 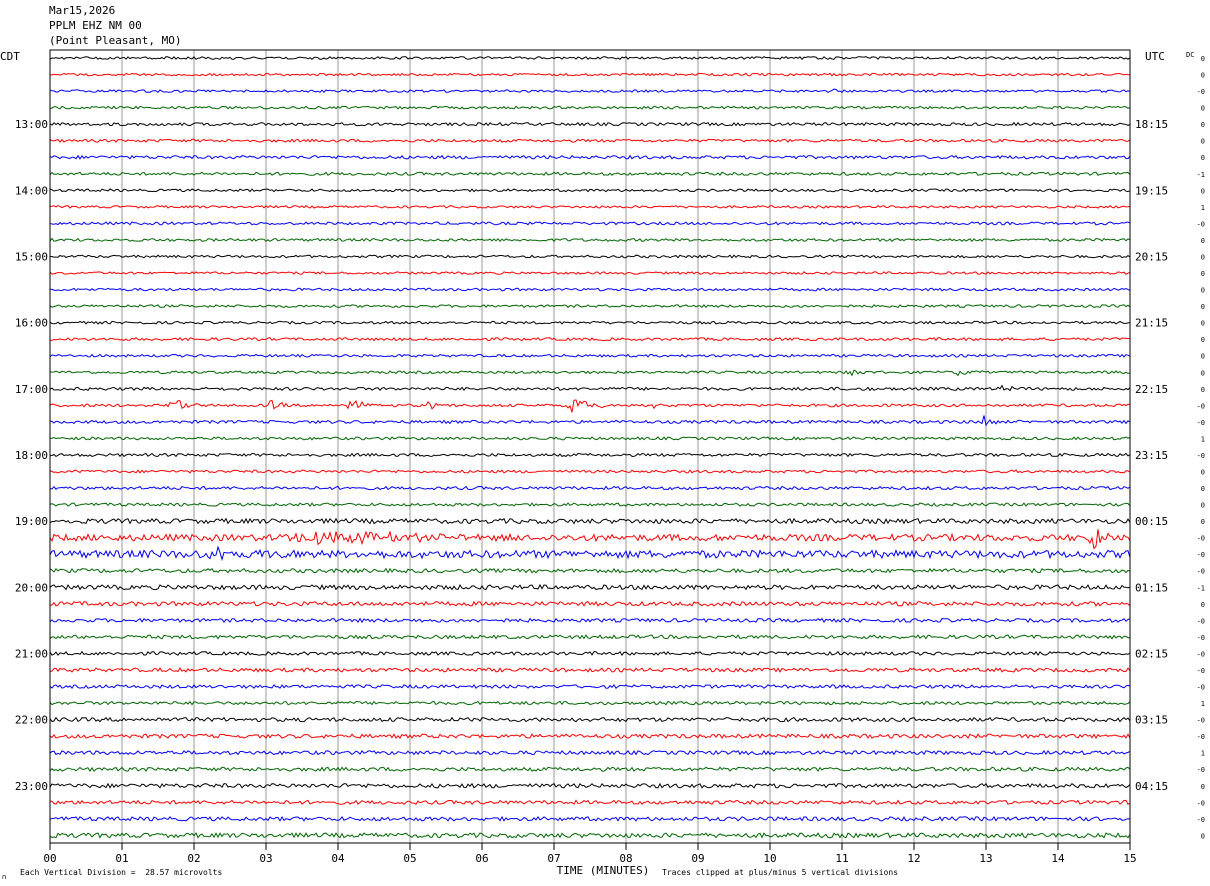 I want to click on cdt-hour-label: 17:00, so click(x=31, y=389).